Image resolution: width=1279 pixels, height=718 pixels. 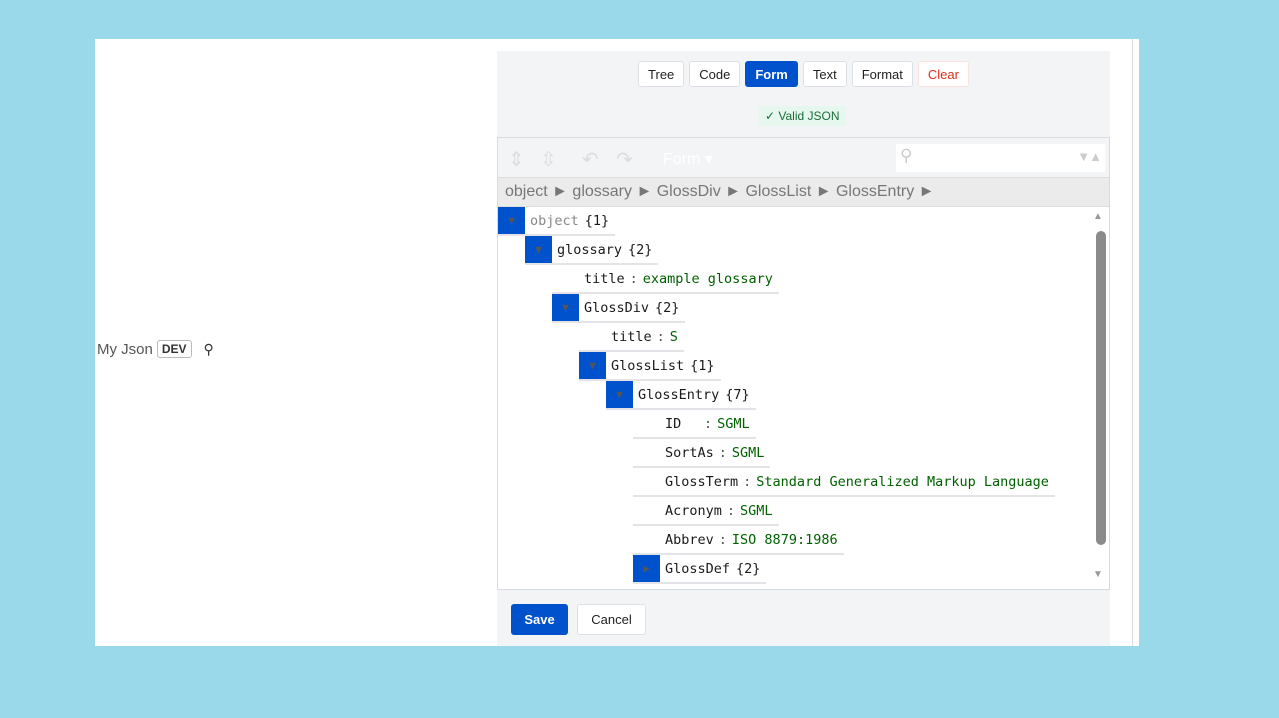 I want to click on node-key: GlossDef, so click(x=698, y=568).